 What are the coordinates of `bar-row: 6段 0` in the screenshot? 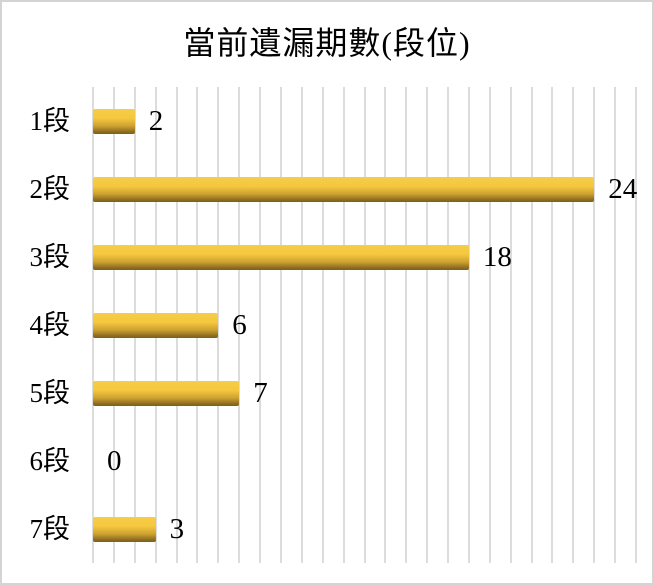 It's located at (327, 461).